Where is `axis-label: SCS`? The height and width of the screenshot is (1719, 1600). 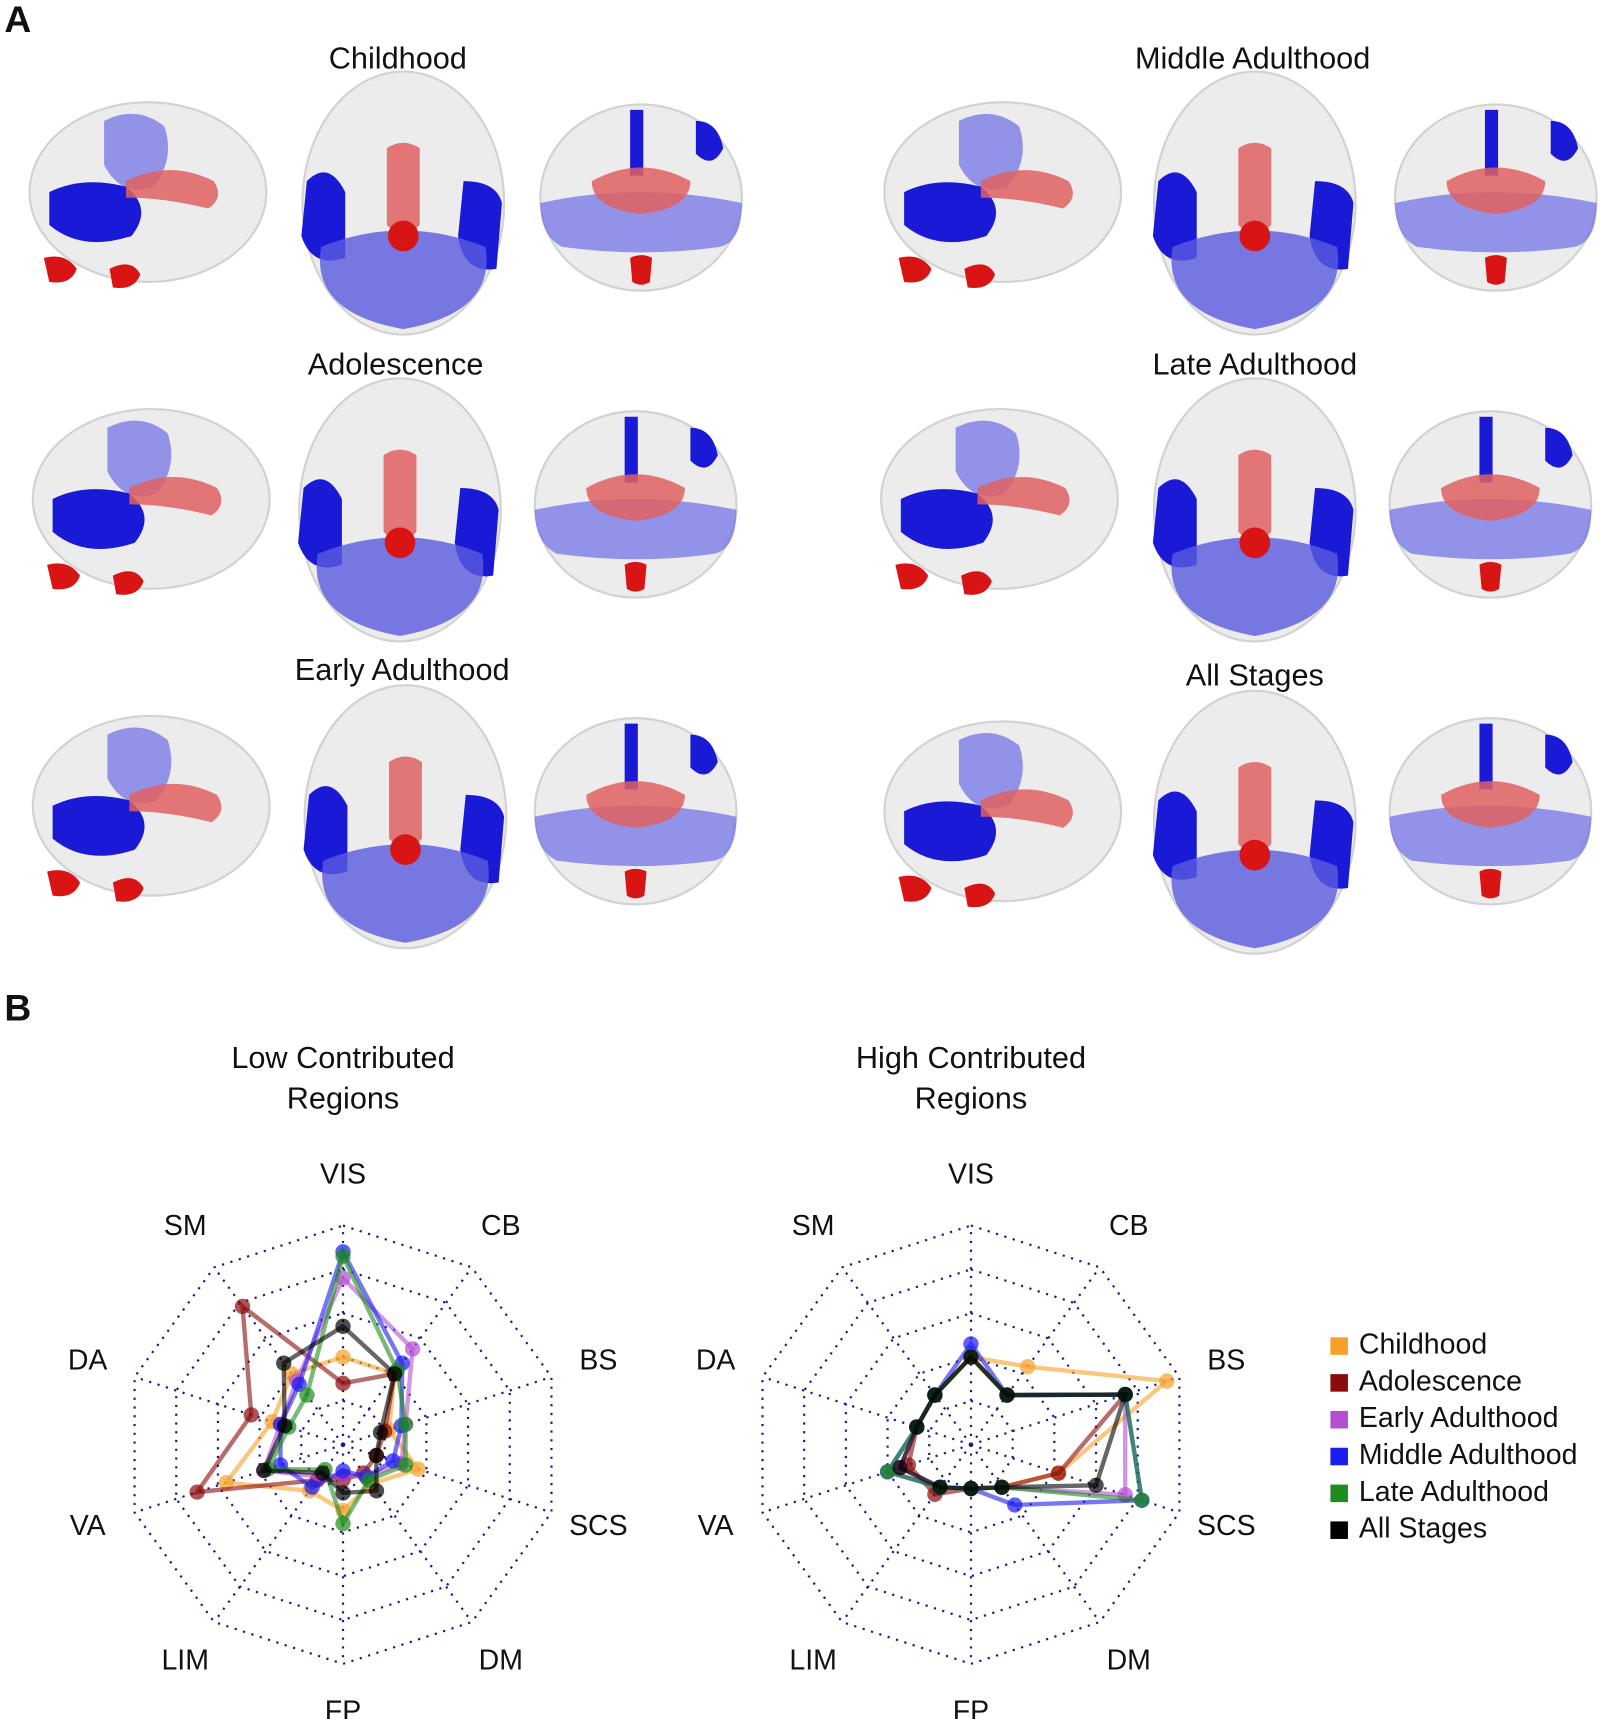
axis-label: SCS is located at coordinates (1226, 1526).